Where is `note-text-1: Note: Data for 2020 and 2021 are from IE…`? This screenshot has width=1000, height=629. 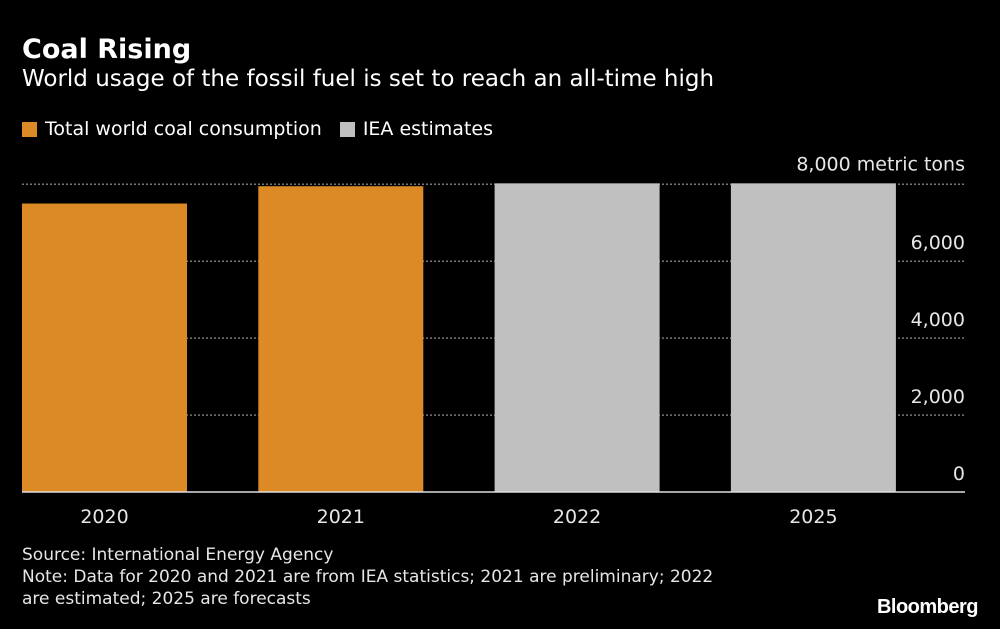
note-text-1: Note: Data for 2020 and 2021 are from IE… is located at coordinates (368, 577).